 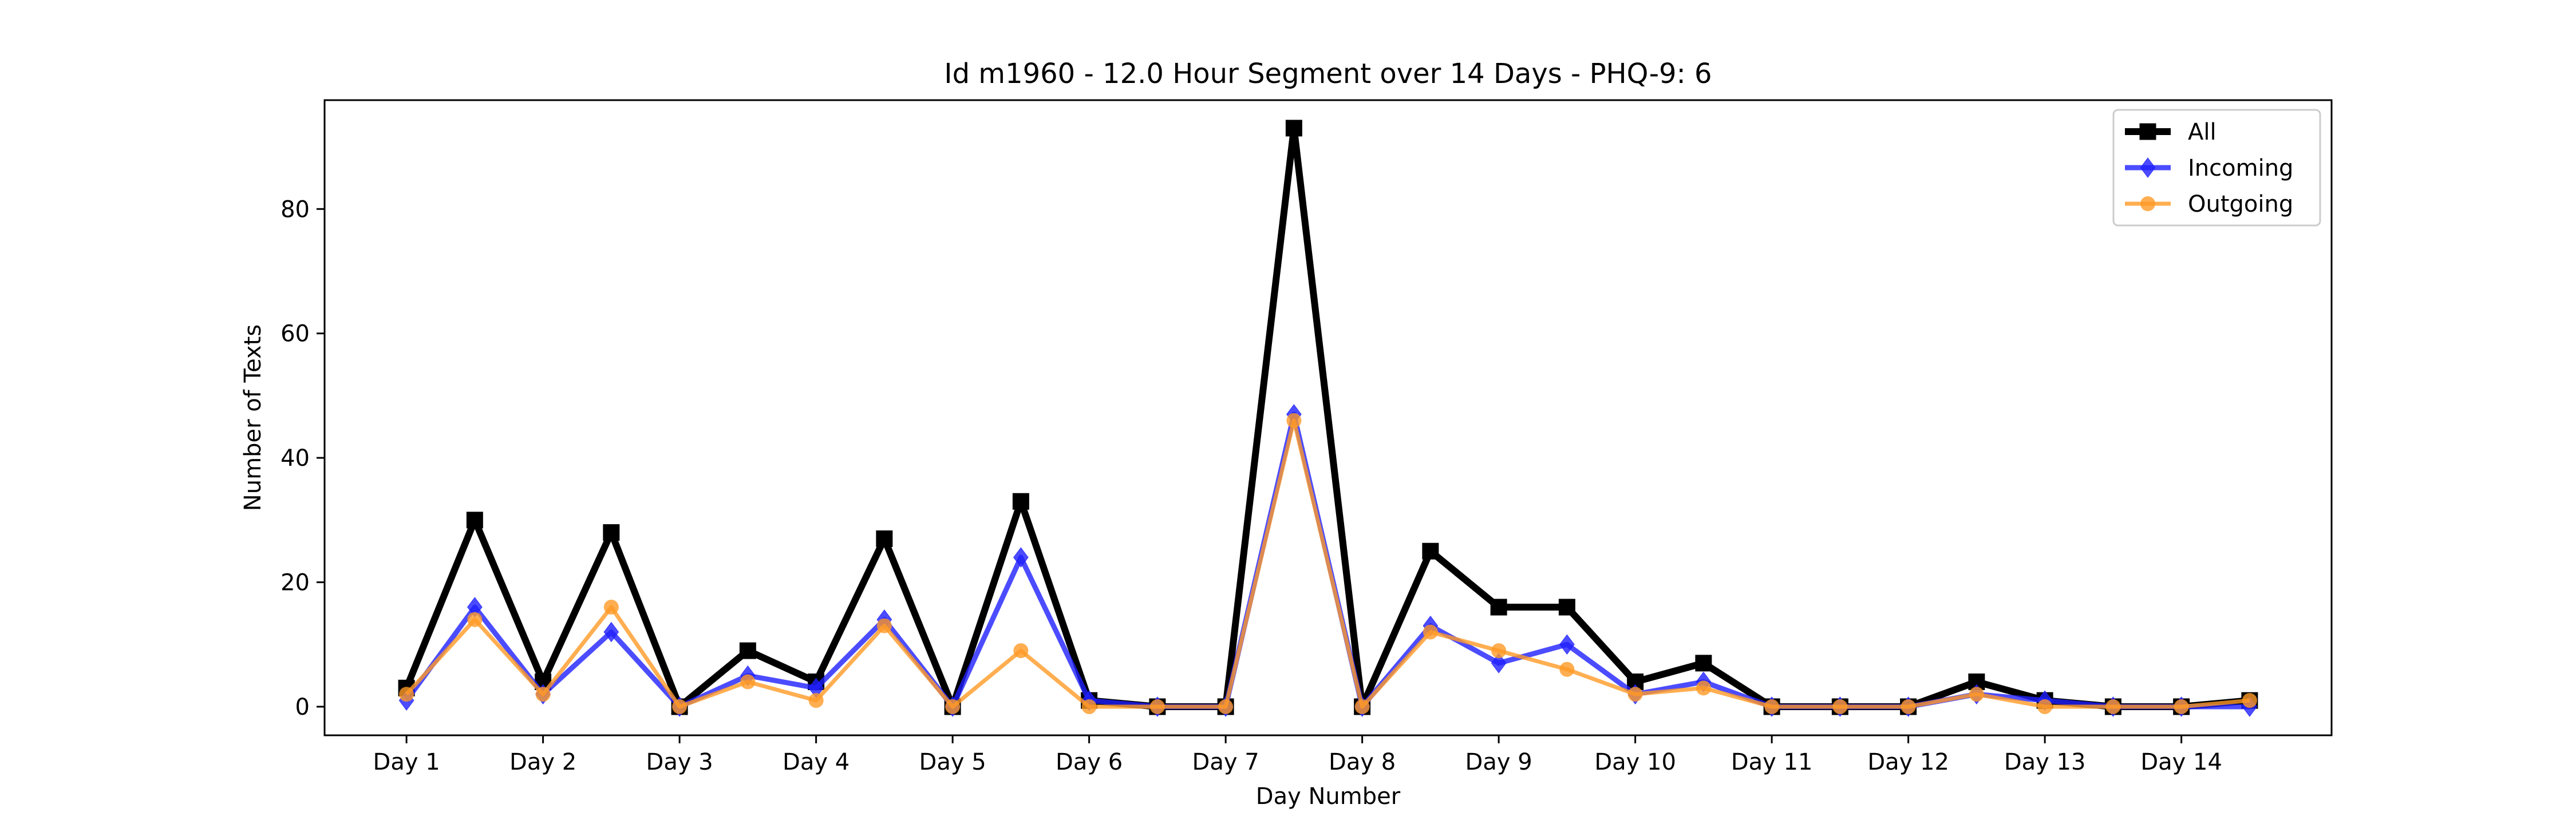 I want to click on y-axis-label: Number of Texts, so click(x=253, y=417).